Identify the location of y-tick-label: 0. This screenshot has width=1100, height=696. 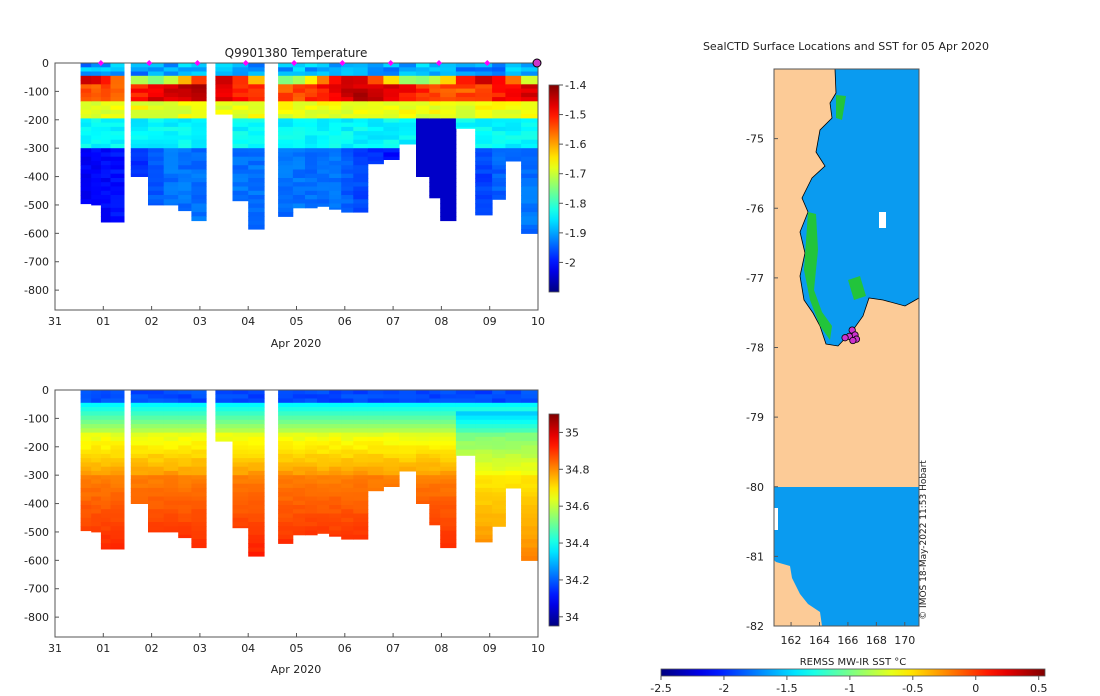
(45, 390).